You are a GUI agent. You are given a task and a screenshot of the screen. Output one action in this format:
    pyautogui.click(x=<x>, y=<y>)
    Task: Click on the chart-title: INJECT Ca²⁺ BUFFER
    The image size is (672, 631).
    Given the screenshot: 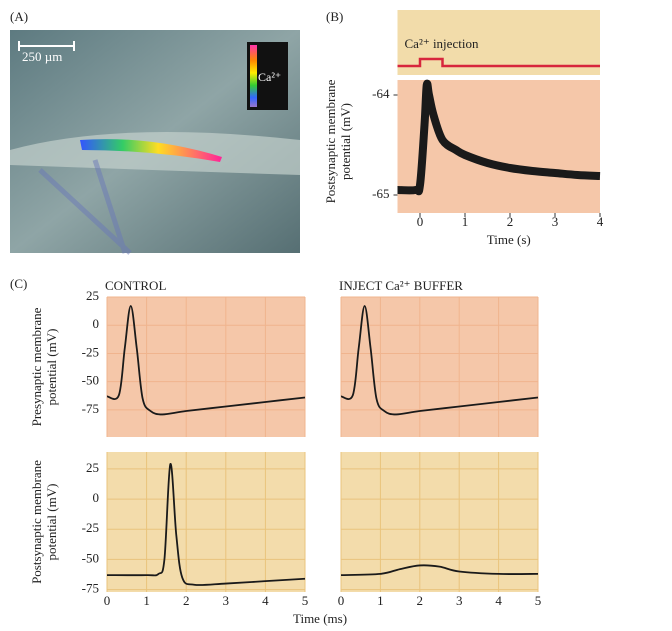 What is the action you would take?
    pyautogui.click(x=401, y=285)
    